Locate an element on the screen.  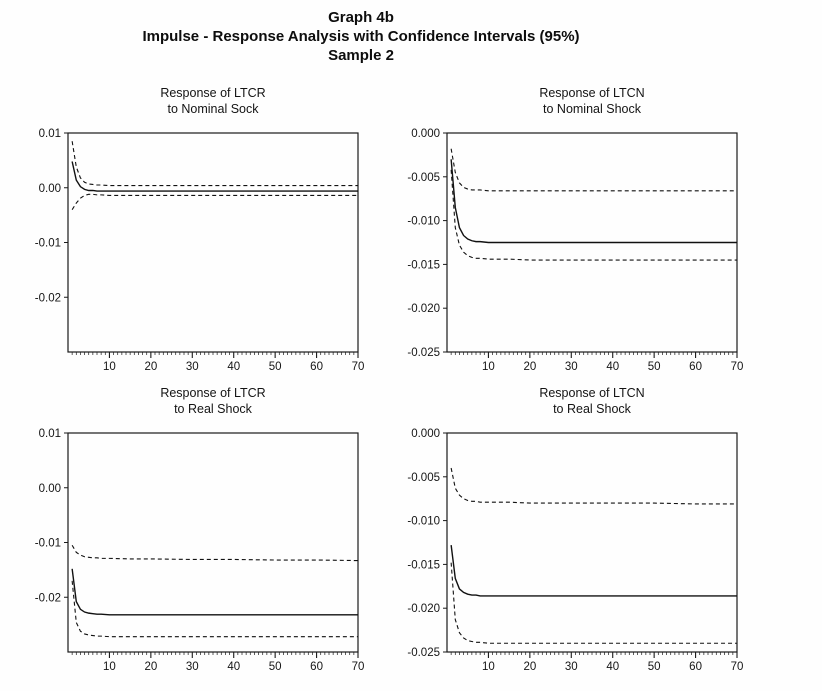
chart-title: Response of LTCR to Nominal Sock is located at coordinates (213, 103).